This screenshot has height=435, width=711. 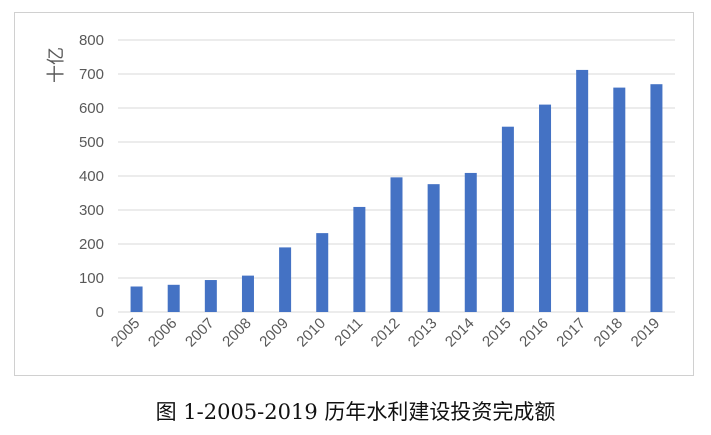 I want to click on x-tick-label: 2014, so click(x=460, y=333).